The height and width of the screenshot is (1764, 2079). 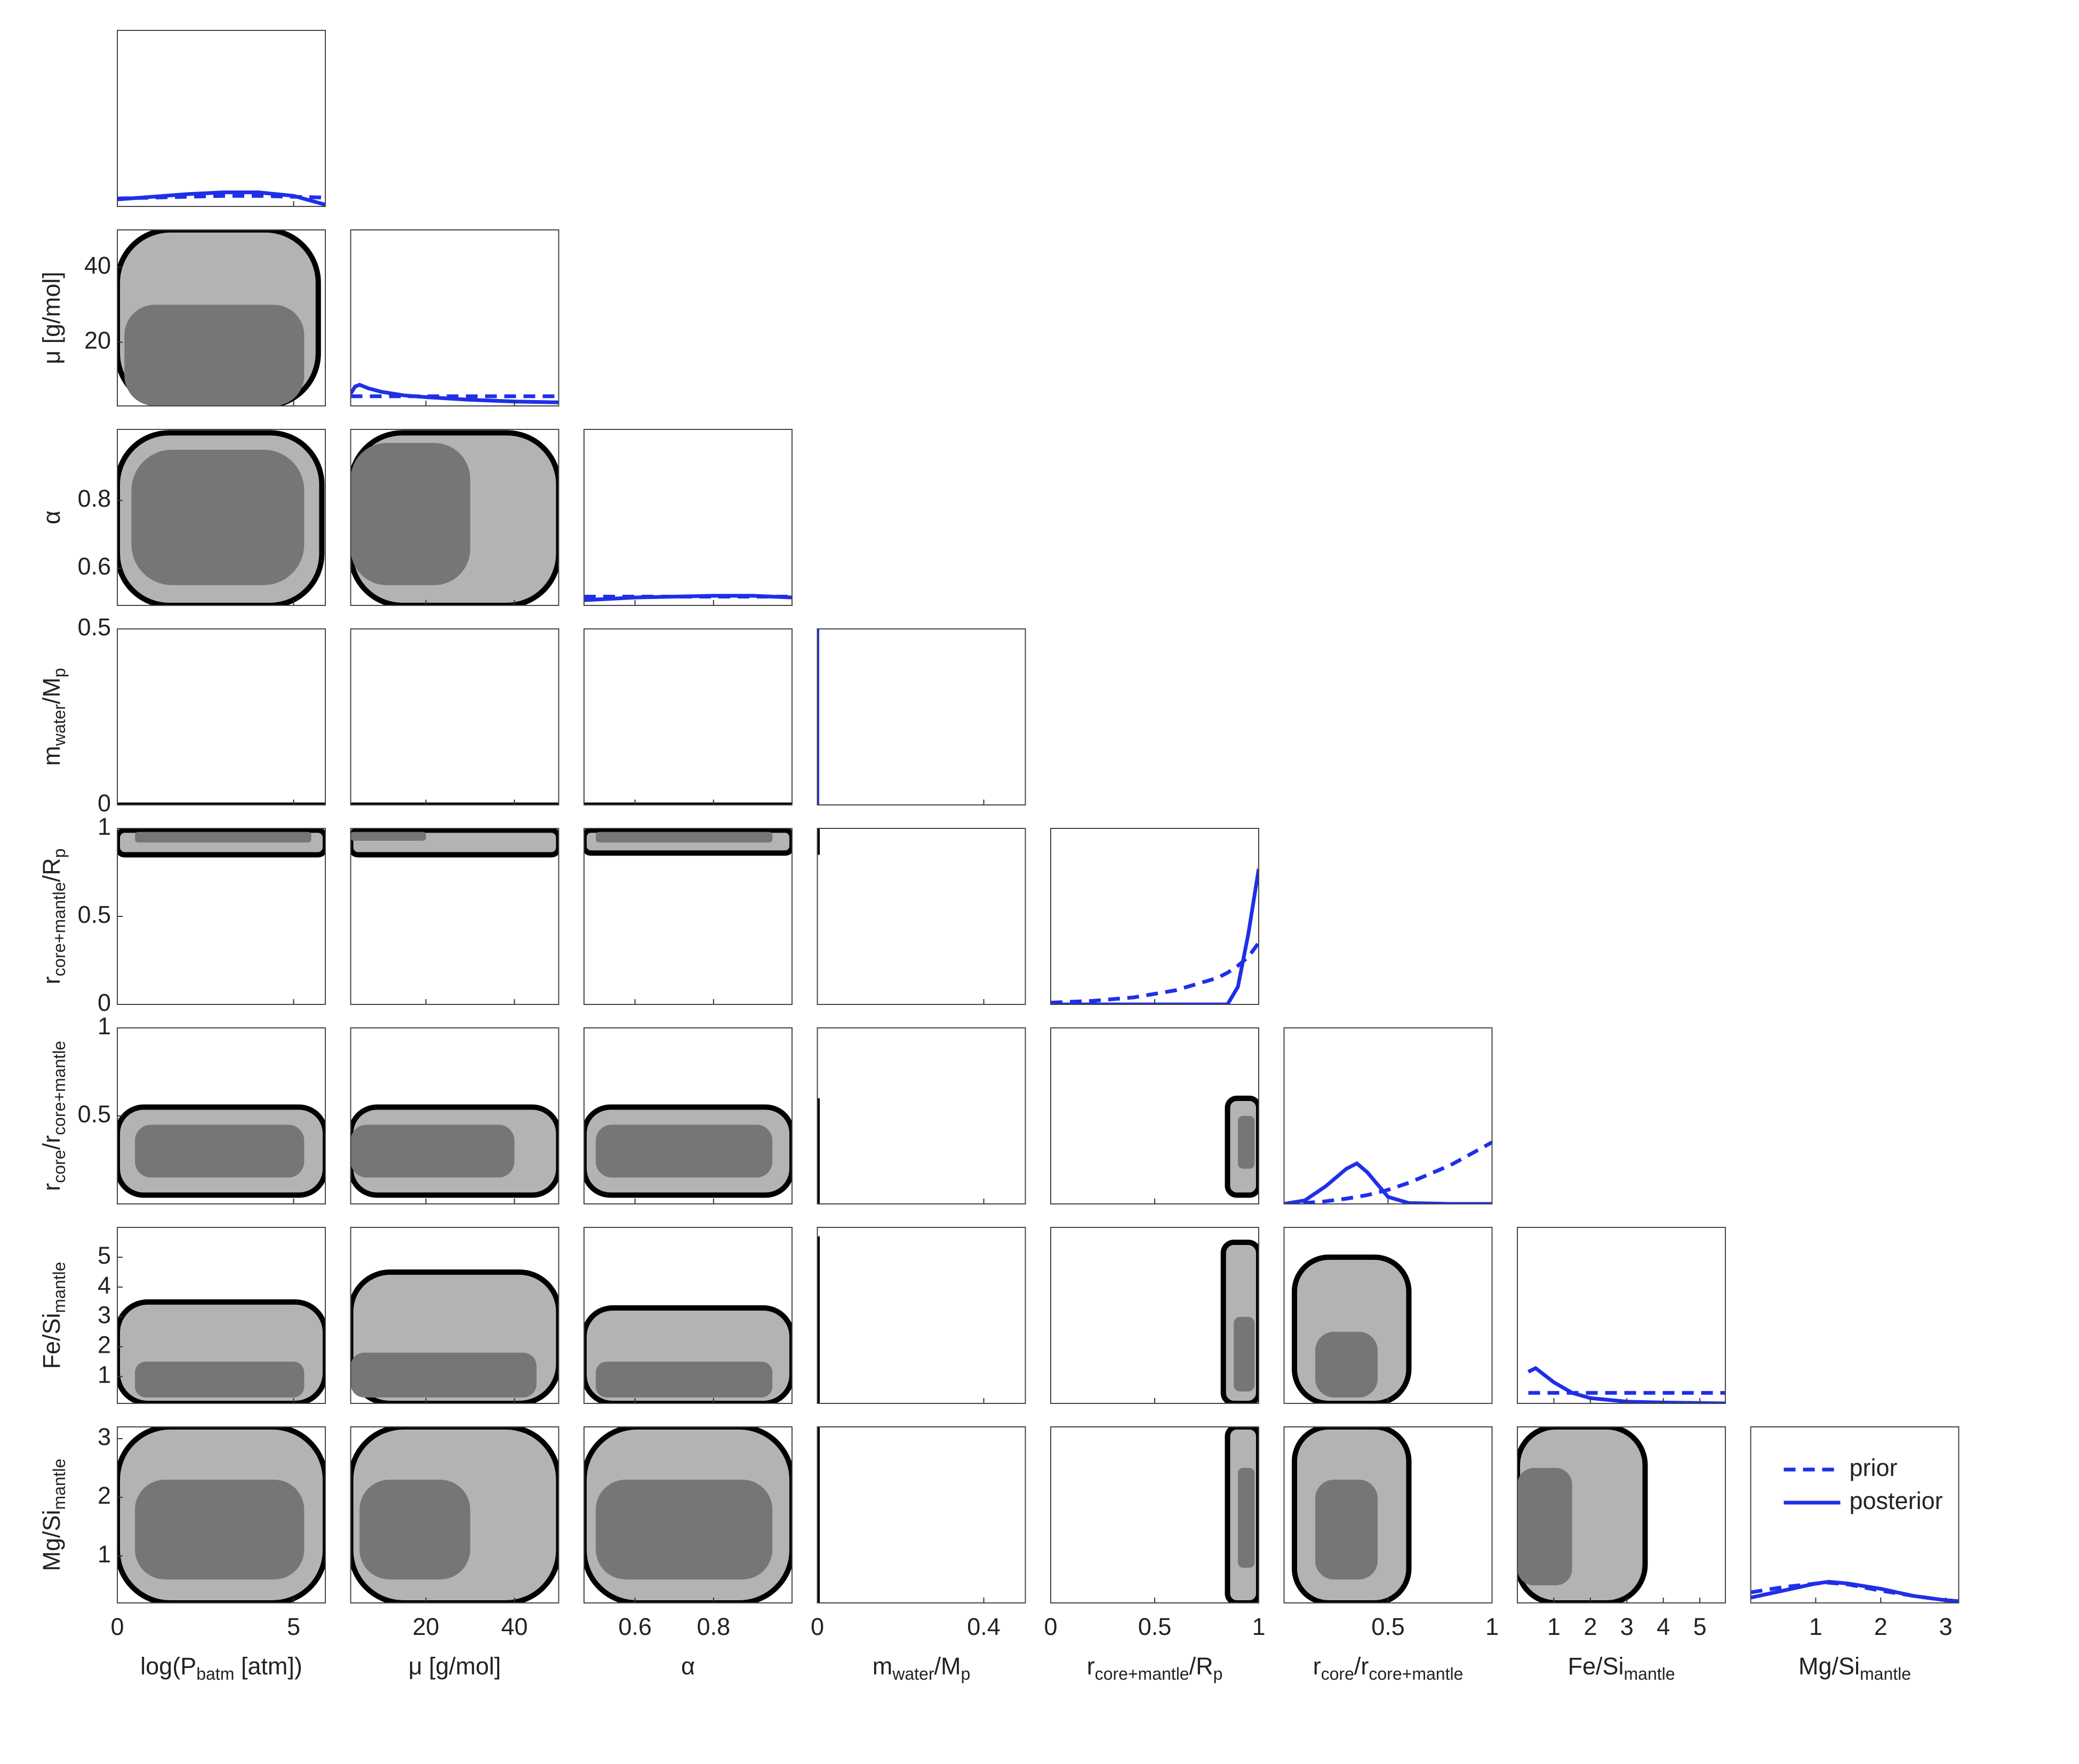 What do you see at coordinates (105, 803) in the screenshot?
I see `y-tick-label: 0` at bounding box center [105, 803].